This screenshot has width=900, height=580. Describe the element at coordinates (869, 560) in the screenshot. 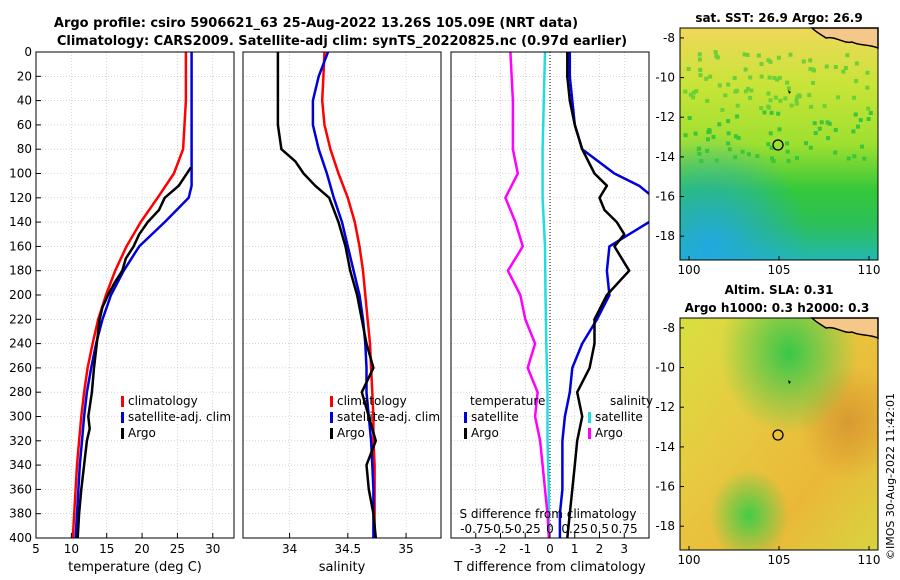

I see `map-x-tick-label: 110` at that location.